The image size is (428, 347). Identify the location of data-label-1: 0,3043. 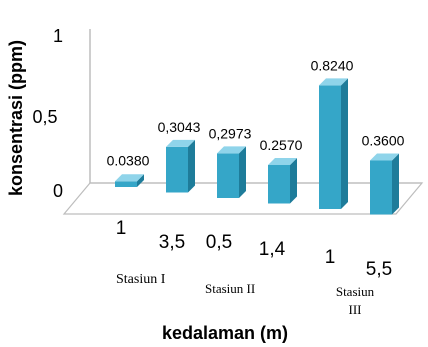
(179, 127).